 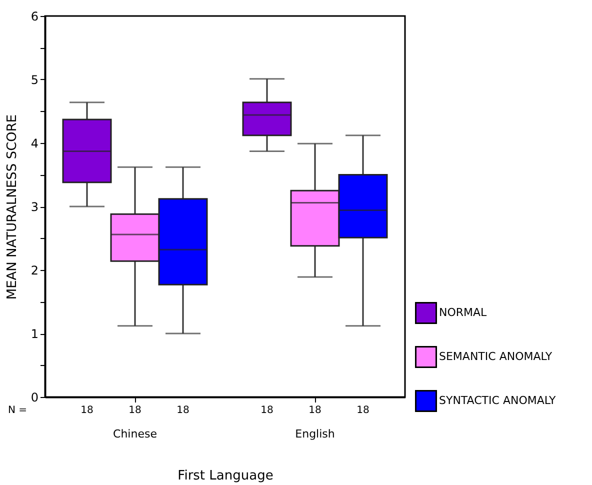 I want to click on y-tick-label: 4, so click(x=34, y=143).